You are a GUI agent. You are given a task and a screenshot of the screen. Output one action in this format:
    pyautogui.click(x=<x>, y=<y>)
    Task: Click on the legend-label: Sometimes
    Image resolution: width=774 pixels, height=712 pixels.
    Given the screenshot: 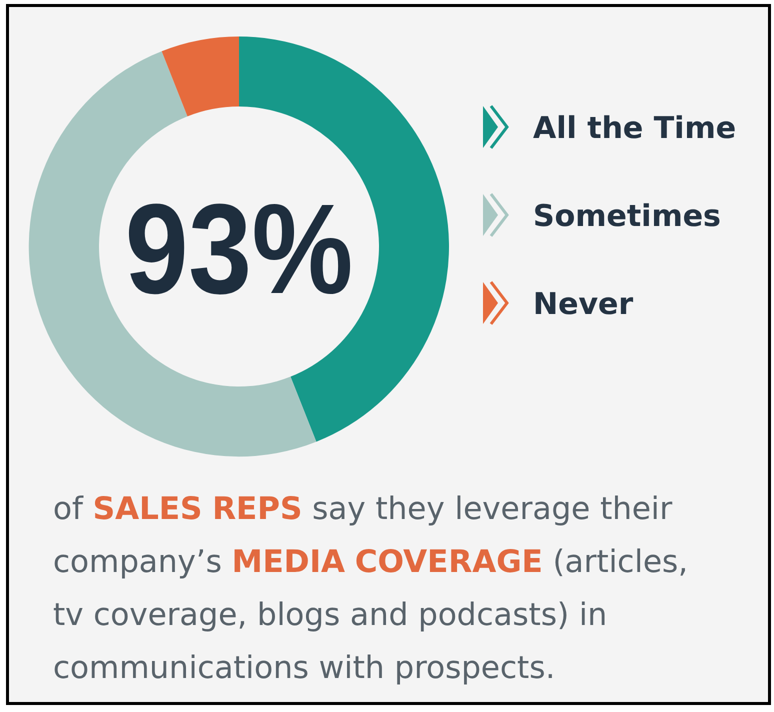 What is the action you would take?
    pyautogui.click(x=627, y=216)
    